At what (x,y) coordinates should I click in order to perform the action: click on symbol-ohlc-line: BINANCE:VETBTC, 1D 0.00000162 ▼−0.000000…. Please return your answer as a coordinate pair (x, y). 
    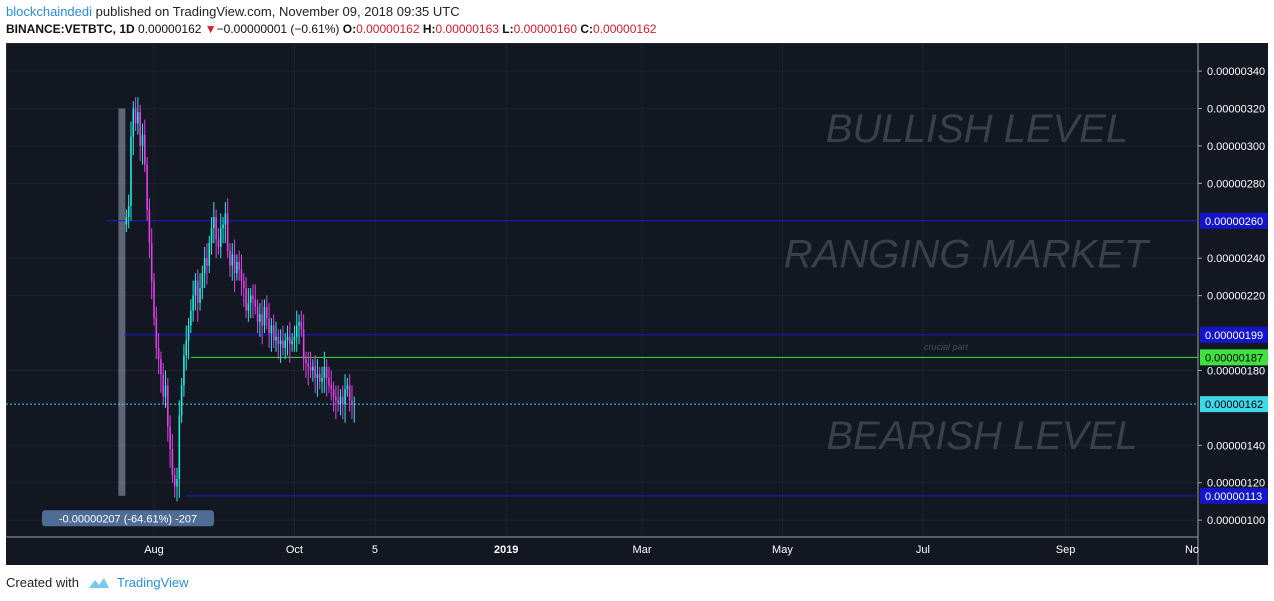
    Looking at the image, I should click on (331, 29).